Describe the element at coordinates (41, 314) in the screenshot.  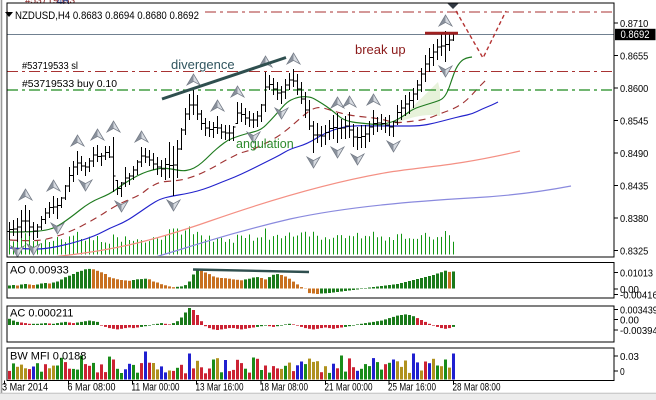
I see `svg-text: AC 0.000211` at that location.